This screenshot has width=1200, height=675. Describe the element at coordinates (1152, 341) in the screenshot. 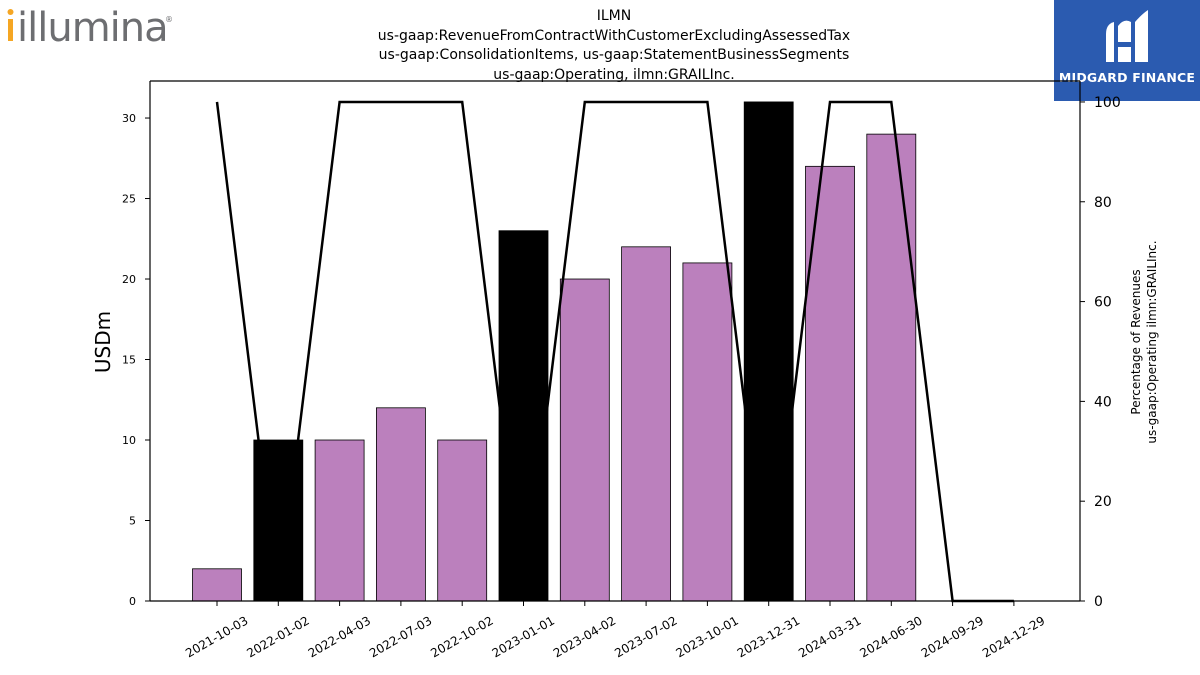

I see `y2-axis-label: us-gaap:Operating ilmn:GRAILInc.` at that location.